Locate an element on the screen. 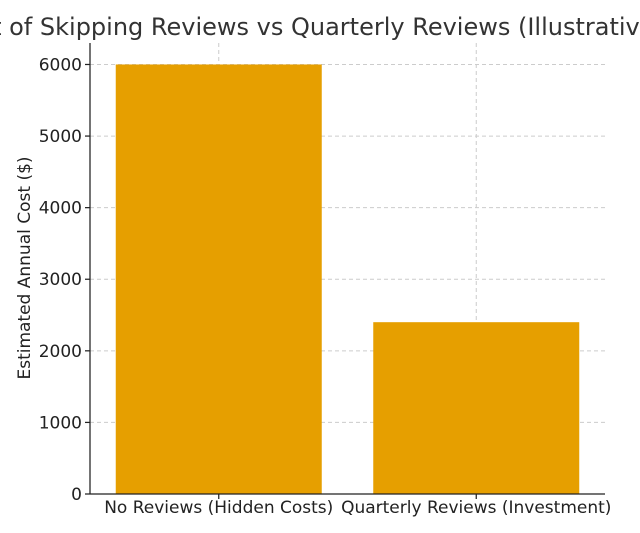  y-tick-label: 5000 is located at coordinates (60, 137).